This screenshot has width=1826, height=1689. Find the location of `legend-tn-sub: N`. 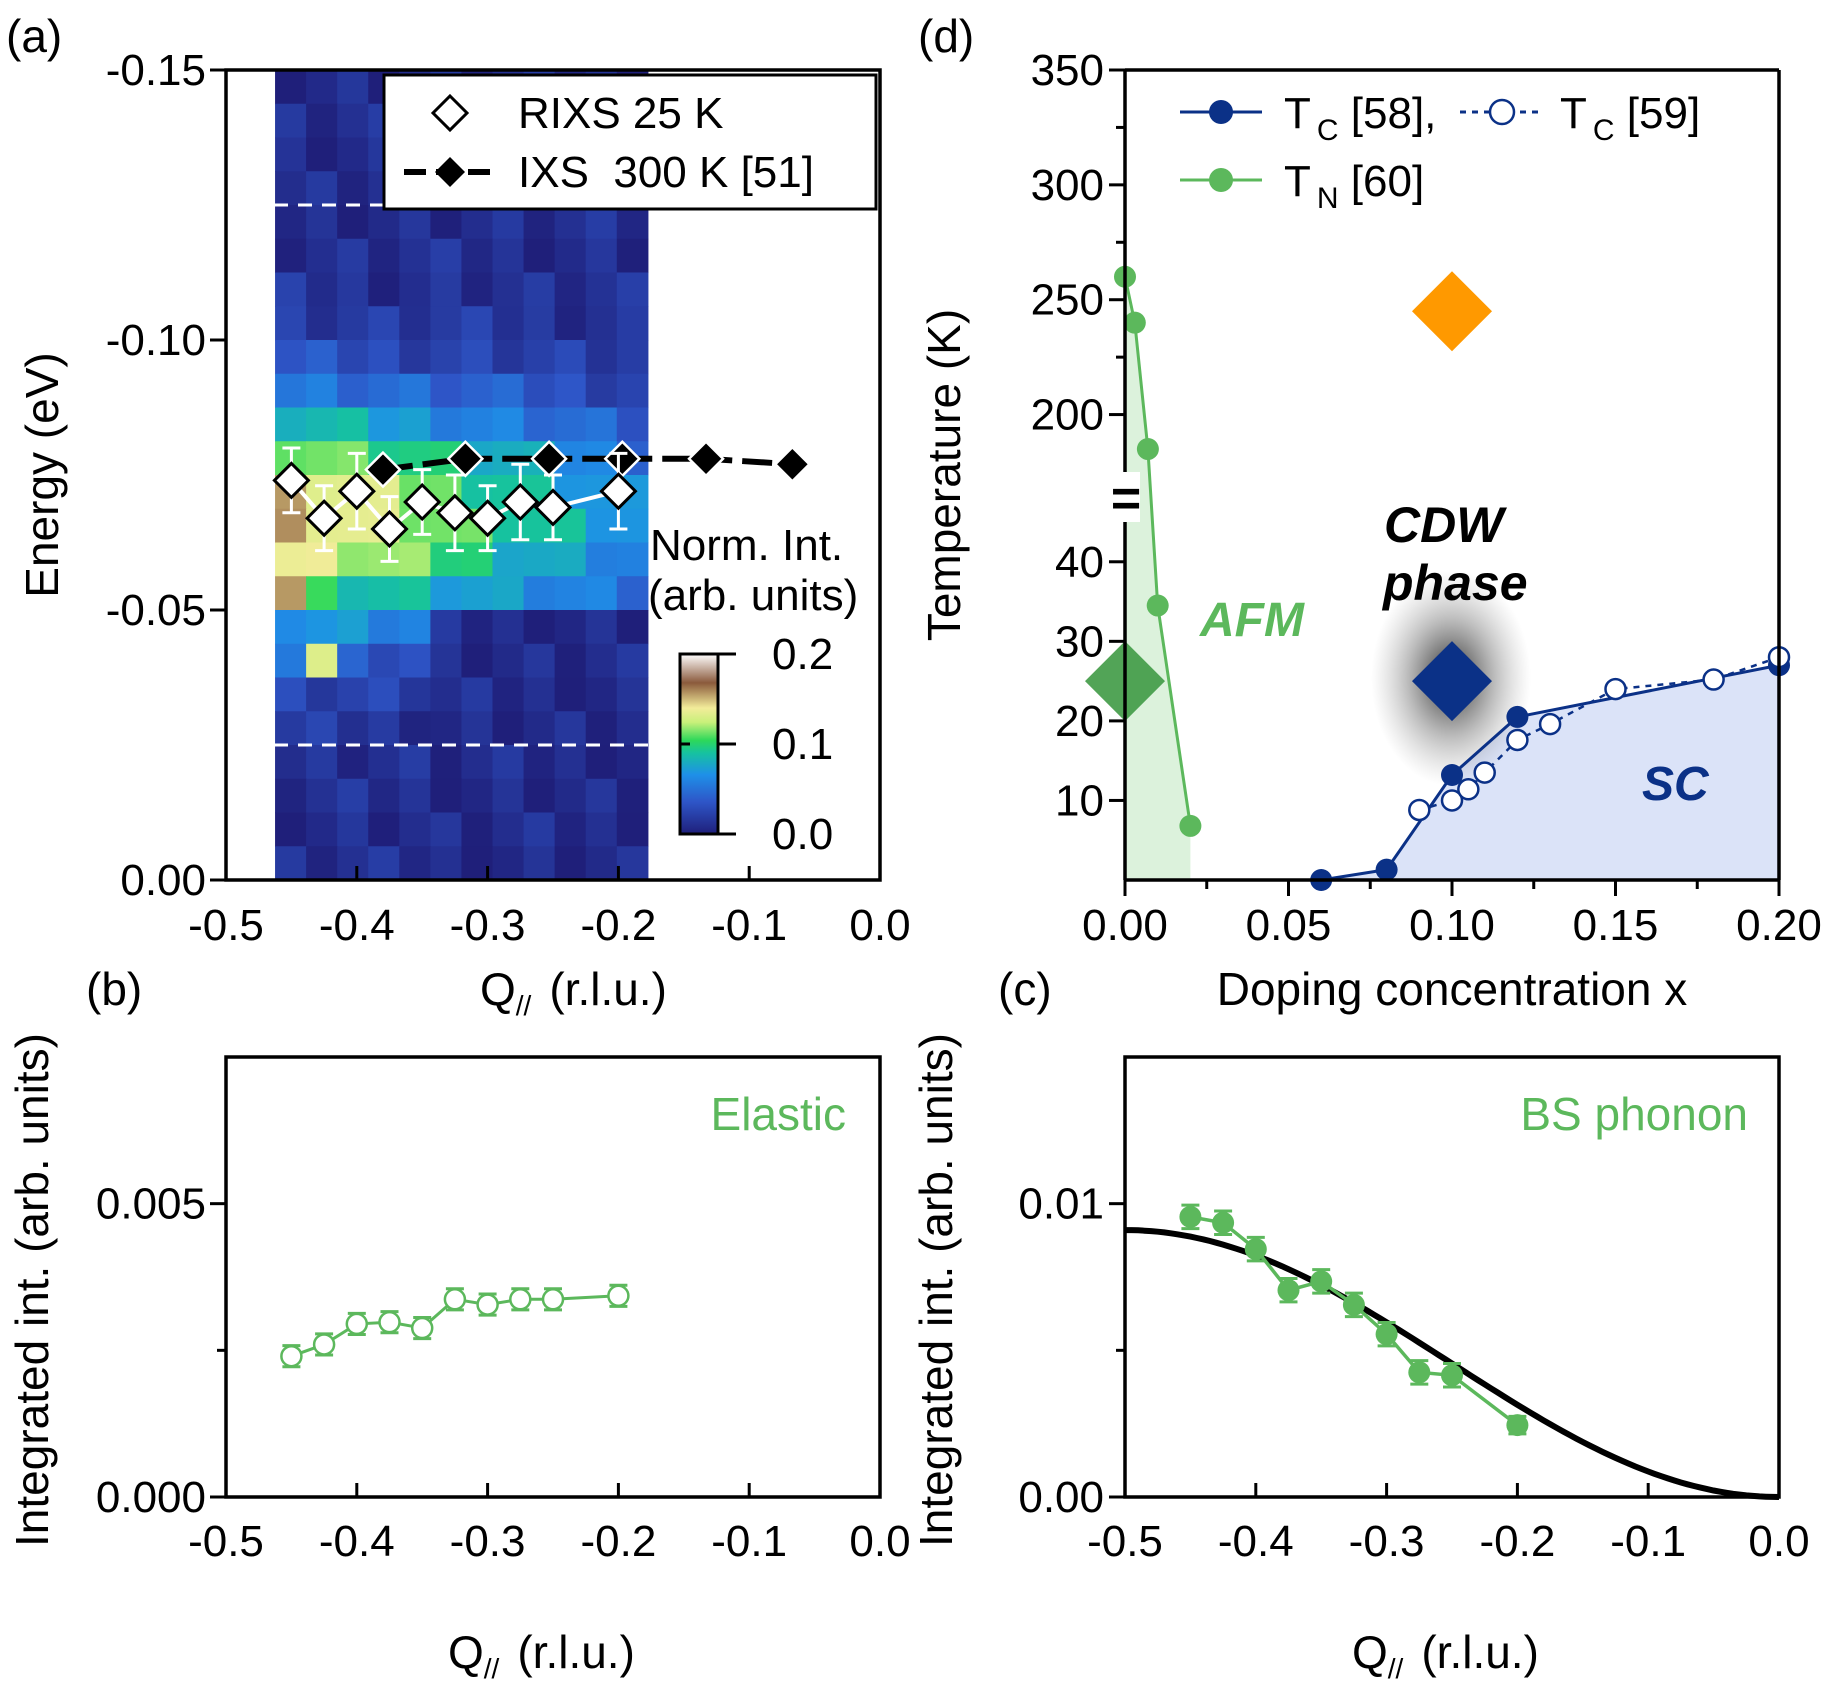

legend-tn-sub: N is located at coordinates (1328, 198).